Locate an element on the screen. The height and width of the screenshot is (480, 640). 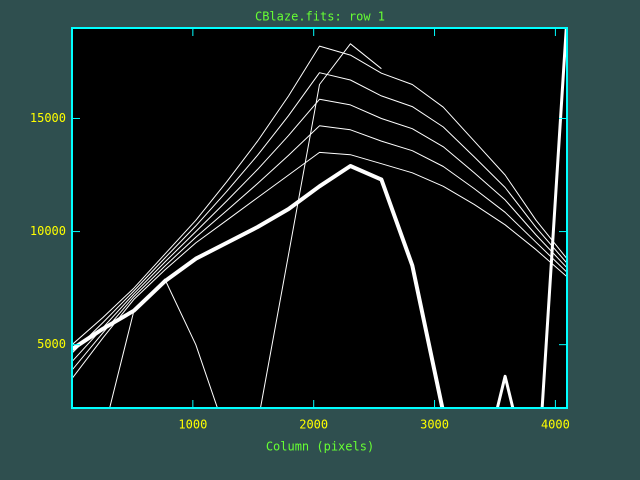
x-tick-label: 1000 is located at coordinates (192, 425).